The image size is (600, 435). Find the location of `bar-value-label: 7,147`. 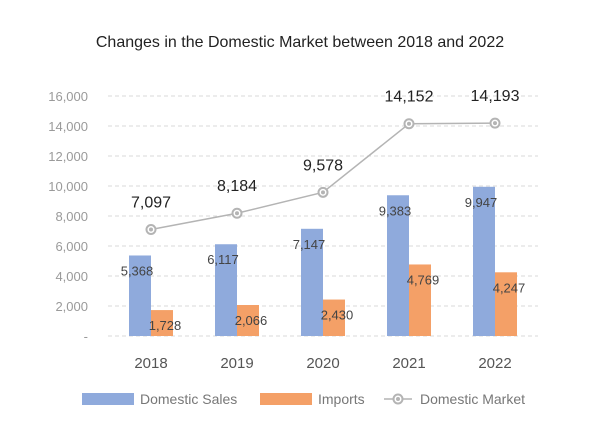

bar-value-label: 7,147 is located at coordinates (309, 244).